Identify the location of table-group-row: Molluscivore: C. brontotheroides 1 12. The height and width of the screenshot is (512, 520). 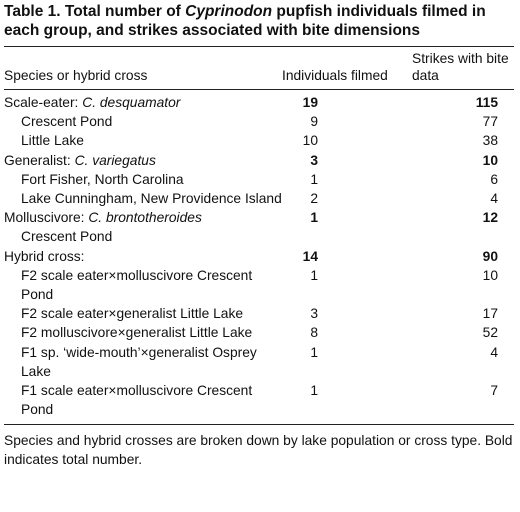
(259, 217).